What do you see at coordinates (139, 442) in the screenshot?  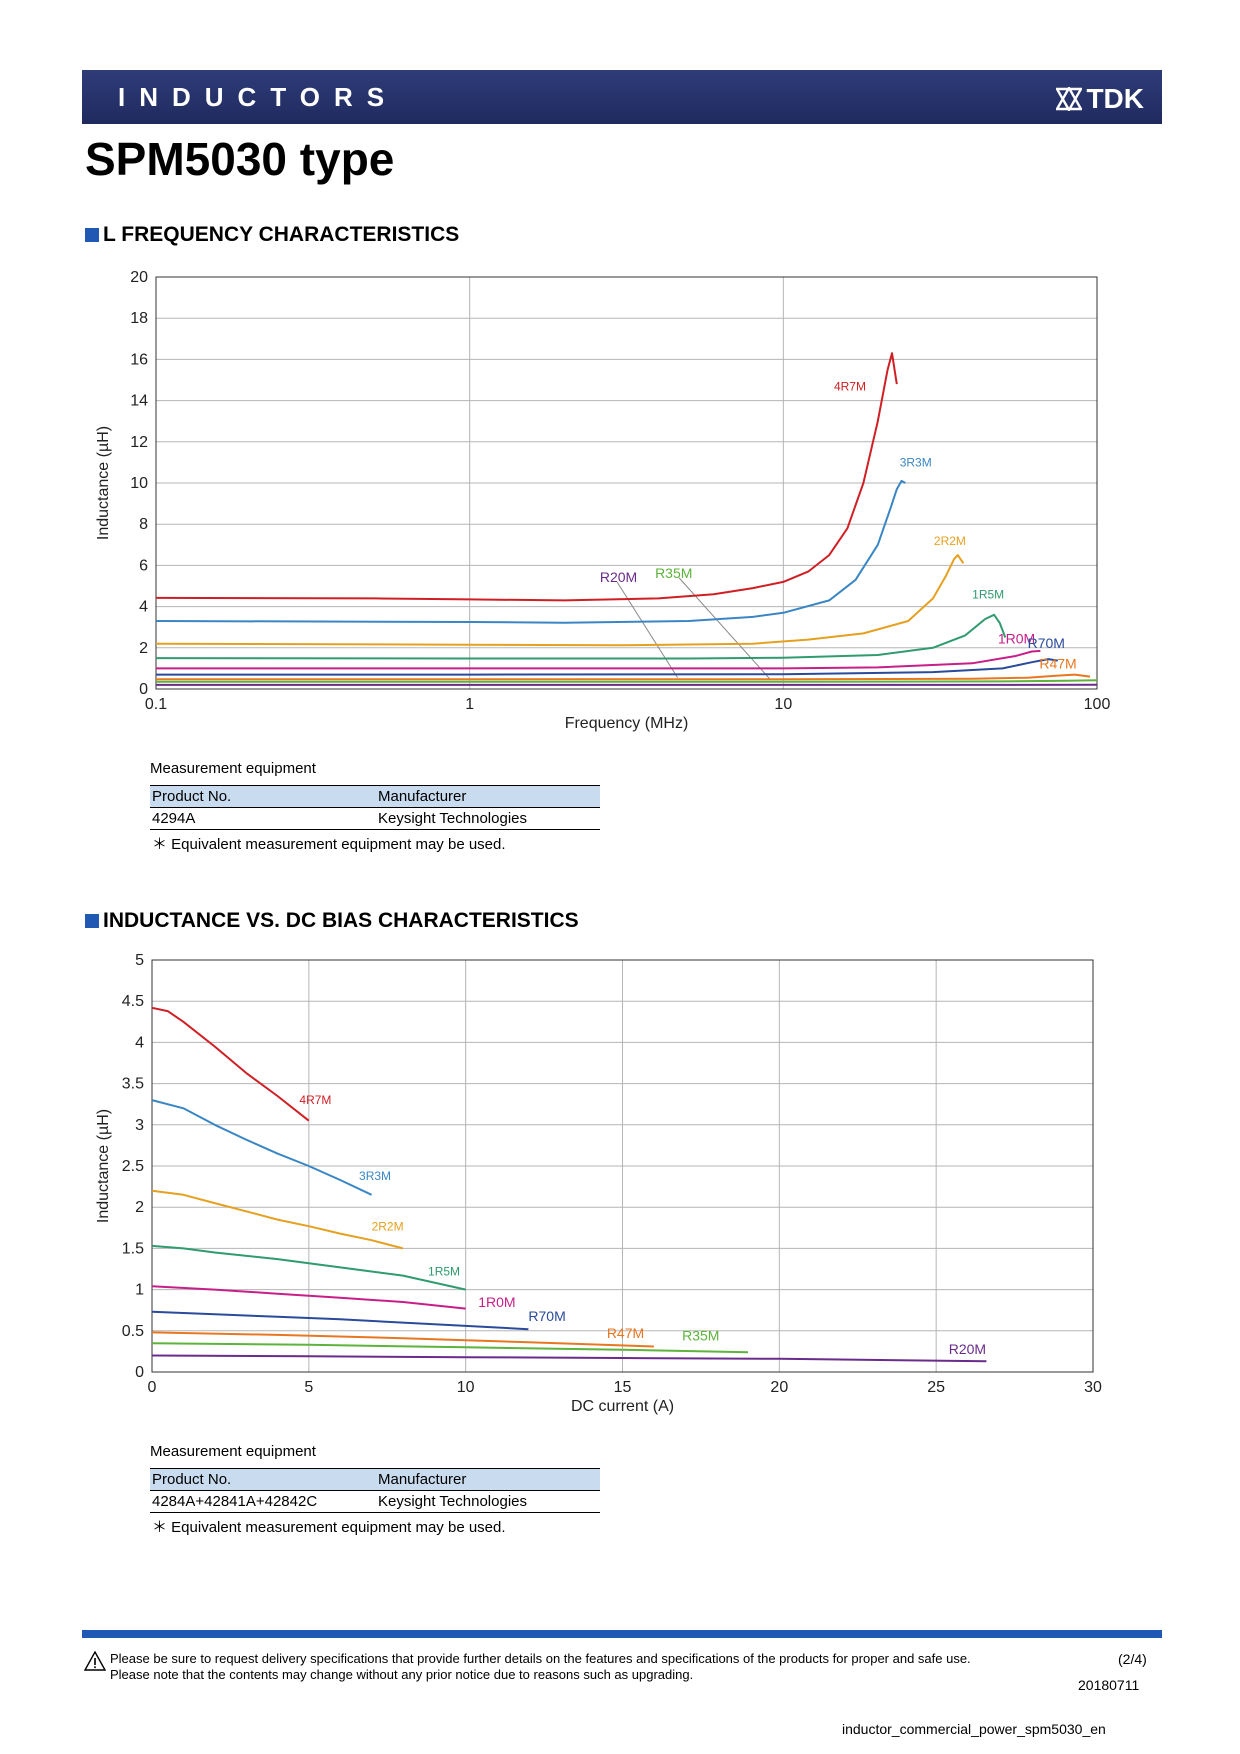 I see `y-tick-label: 12` at bounding box center [139, 442].